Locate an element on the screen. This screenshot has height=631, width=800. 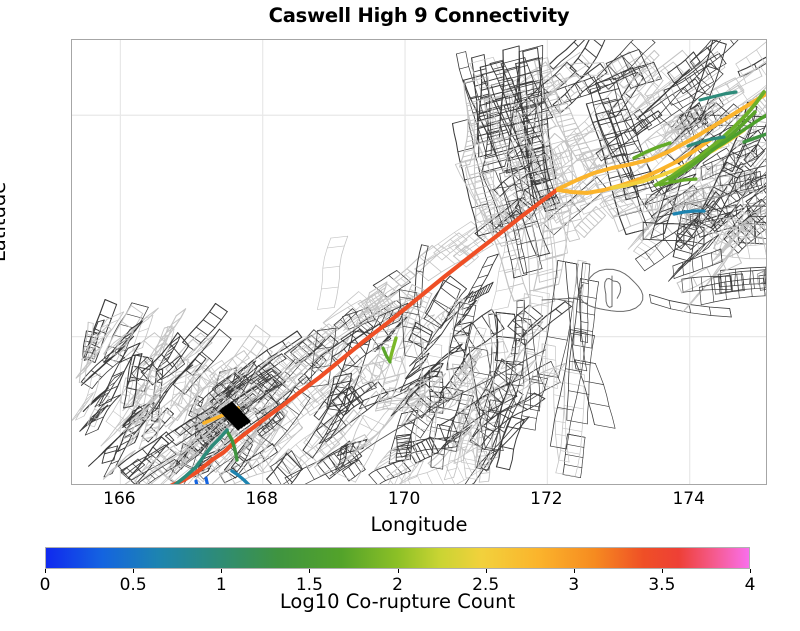
colorbar-tick-label: 2.5 is located at coordinates (486, 585).